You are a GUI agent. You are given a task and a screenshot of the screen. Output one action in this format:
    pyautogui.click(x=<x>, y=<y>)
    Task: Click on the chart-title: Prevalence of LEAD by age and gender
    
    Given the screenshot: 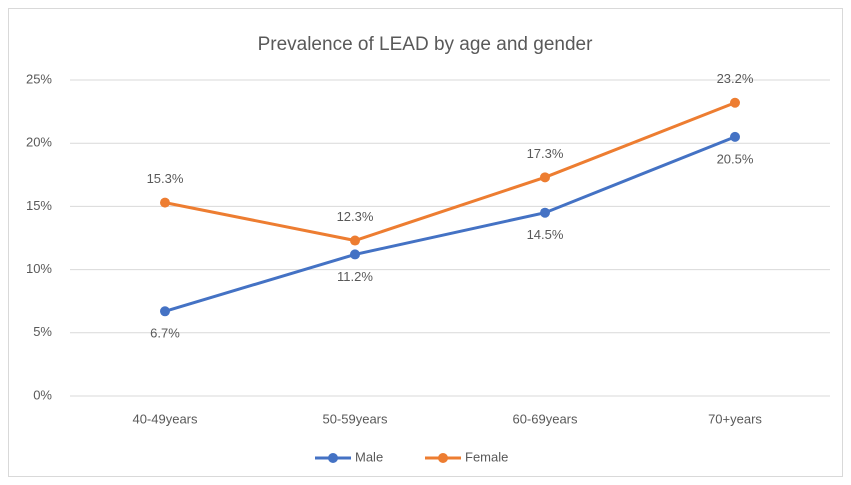 What is the action you would take?
    pyautogui.click(x=426, y=44)
    